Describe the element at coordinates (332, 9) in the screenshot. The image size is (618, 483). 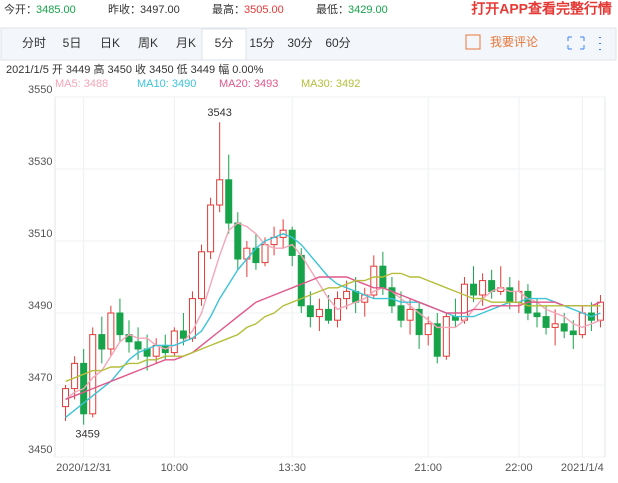
I see `header-label: 最低：` at that location.